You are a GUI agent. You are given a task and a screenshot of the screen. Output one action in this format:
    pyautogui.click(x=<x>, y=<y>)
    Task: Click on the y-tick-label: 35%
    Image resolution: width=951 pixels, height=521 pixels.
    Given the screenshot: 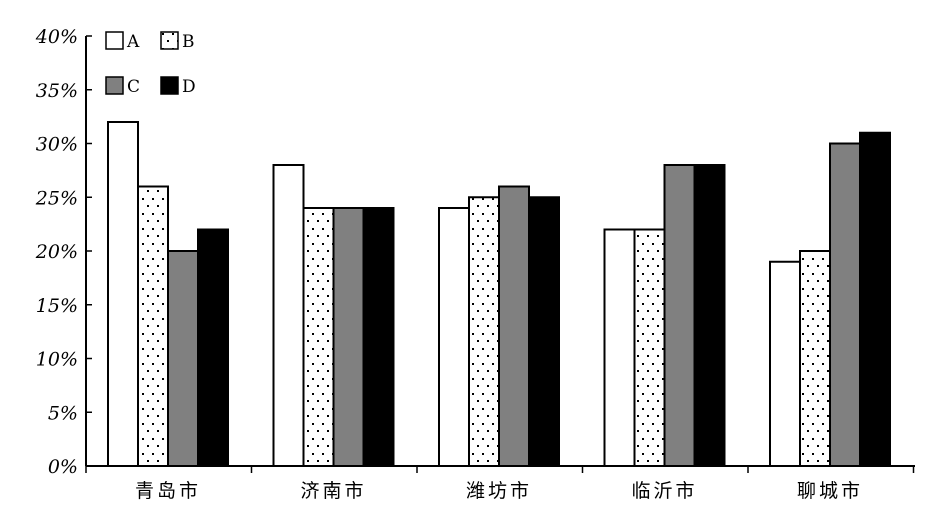 What is the action you would take?
    pyautogui.click(x=57, y=91)
    